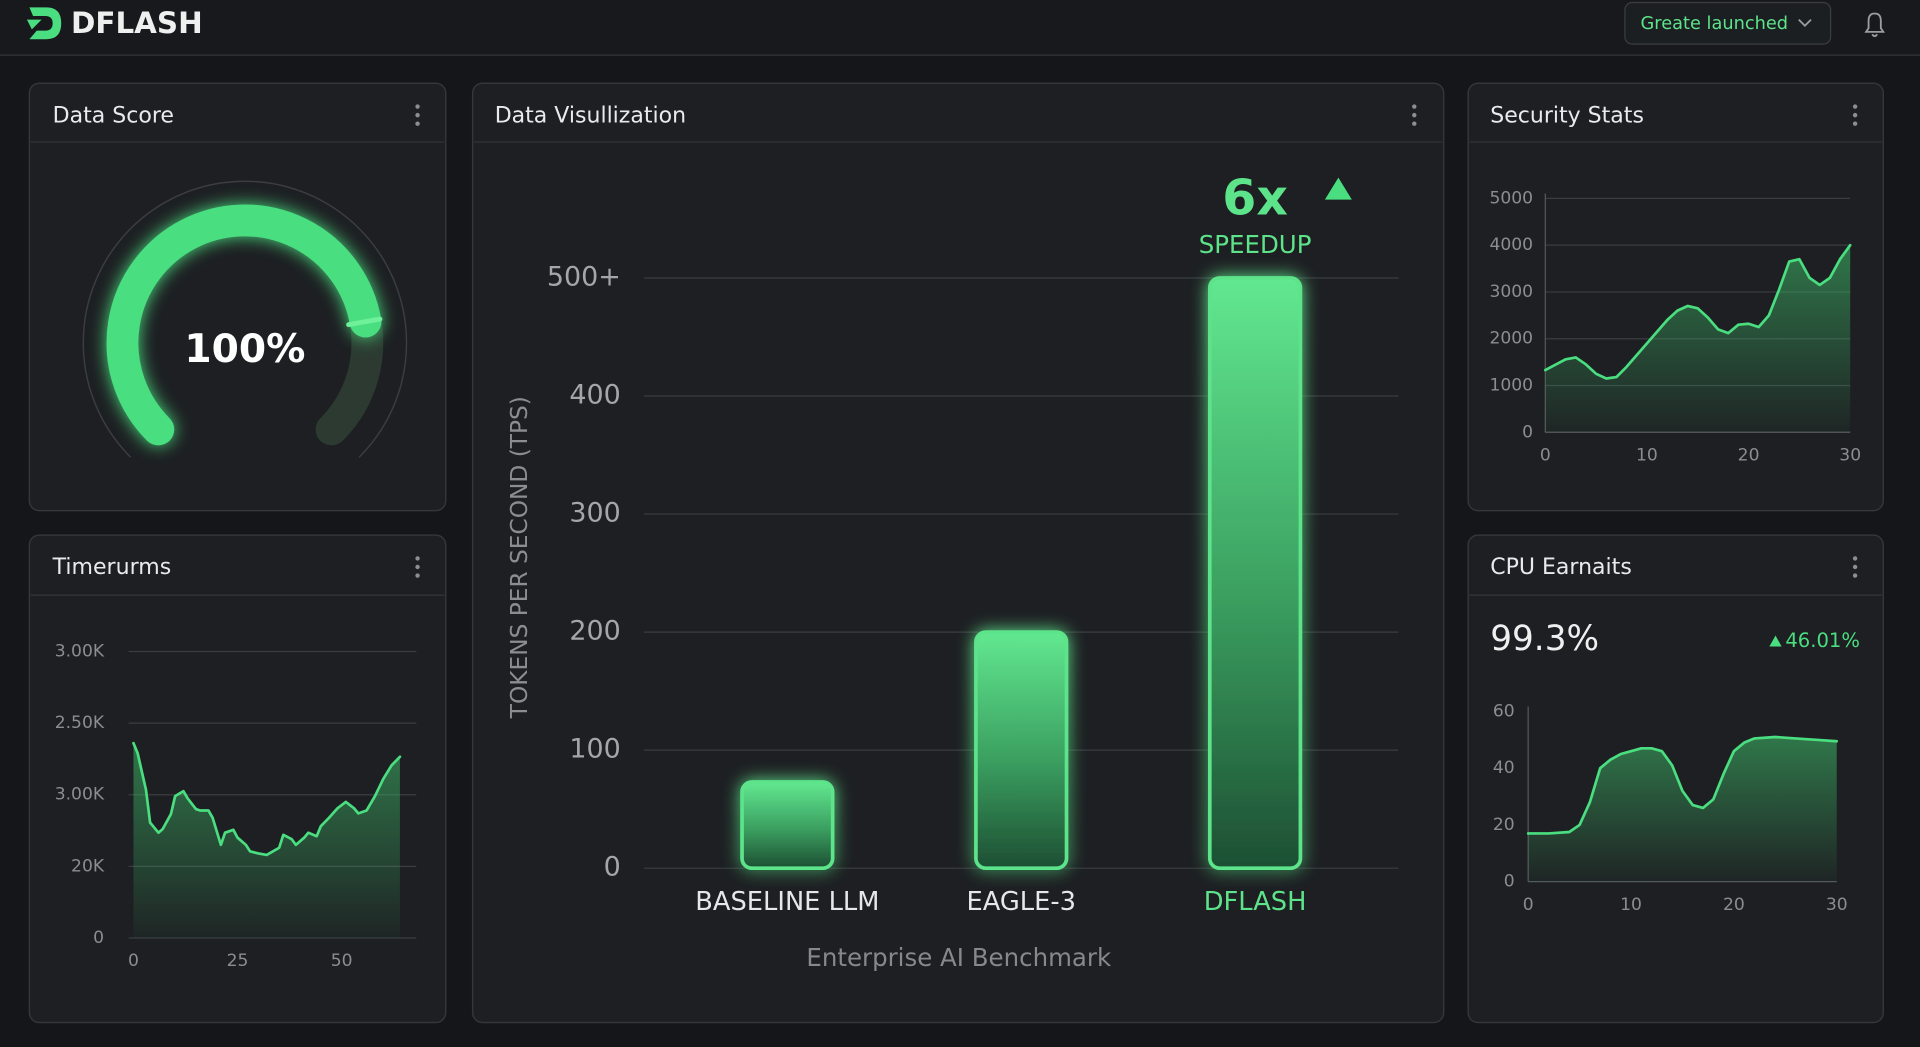 Image resolution: width=1920 pixels, height=1047 pixels. I want to click on create-button-label: Greate launched, so click(1715, 24).